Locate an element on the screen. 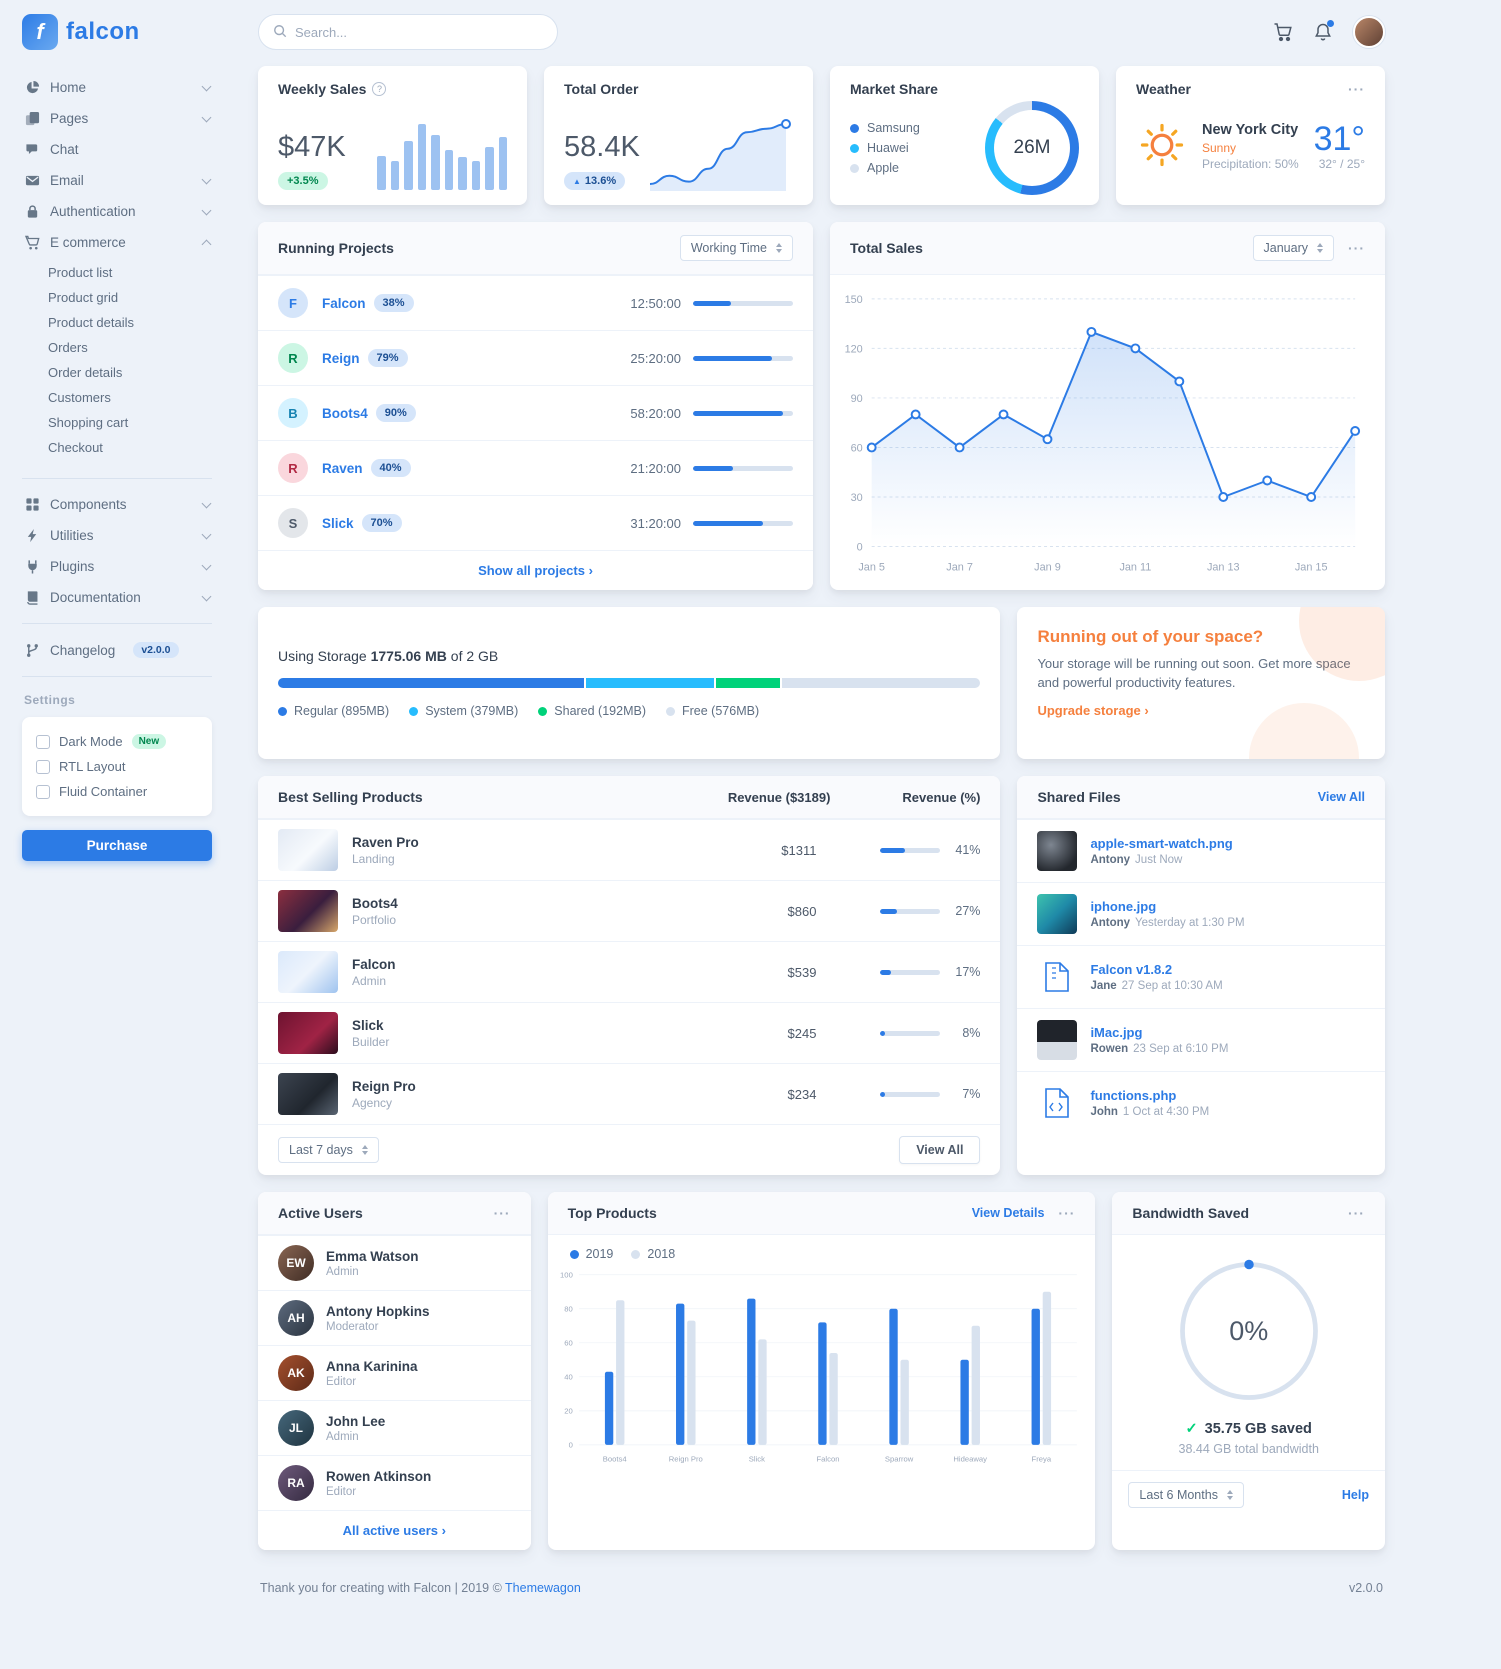 The image size is (1501, 1669). sidebar-item-shopping-cart: Shopping cart is located at coordinates (88, 422).